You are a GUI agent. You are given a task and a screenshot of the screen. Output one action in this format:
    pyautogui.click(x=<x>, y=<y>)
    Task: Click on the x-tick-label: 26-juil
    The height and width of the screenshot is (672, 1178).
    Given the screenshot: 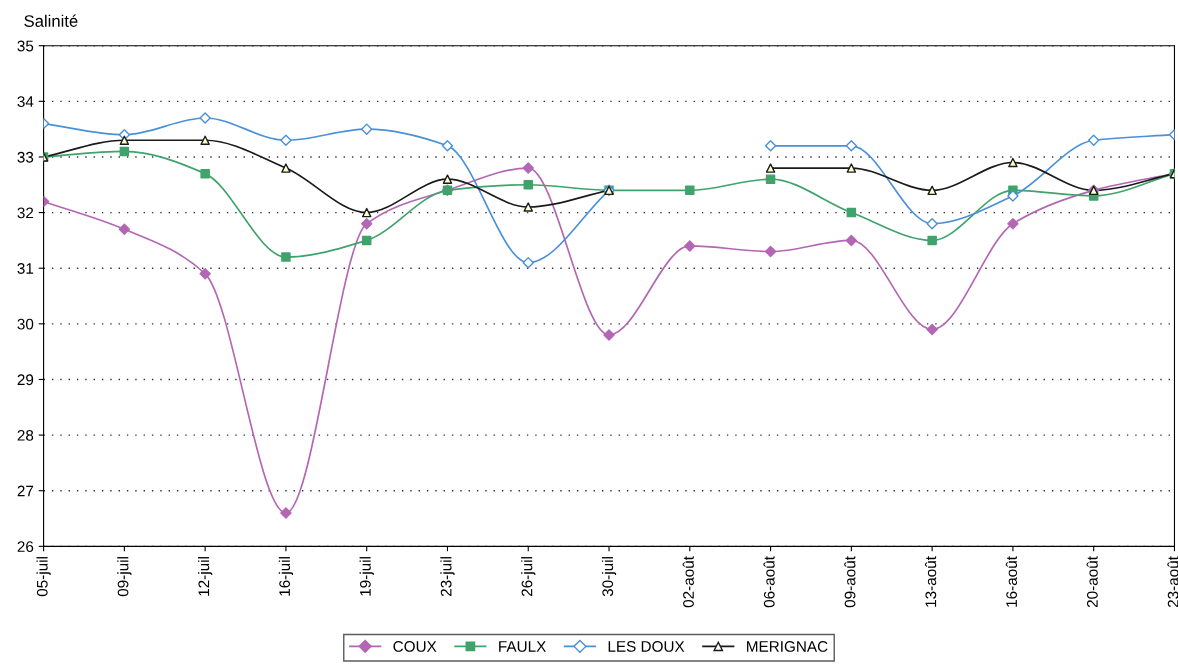 What is the action you would take?
    pyautogui.click(x=528, y=577)
    